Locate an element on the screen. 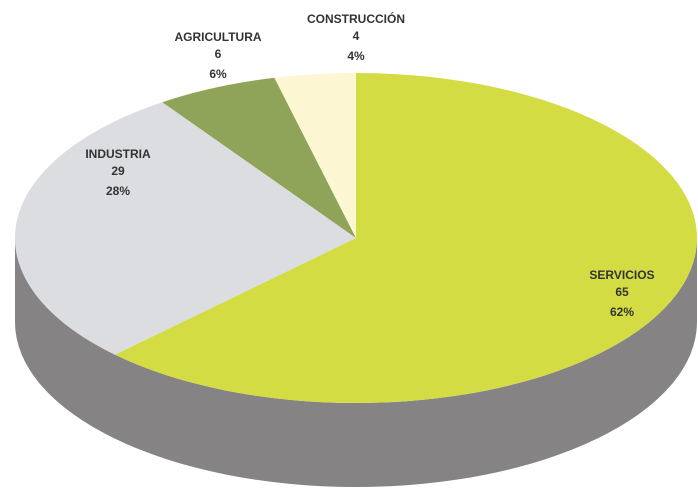 The height and width of the screenshot is (489, 698). slice-category: SERVICIOS is located at coordinates (621, 275).